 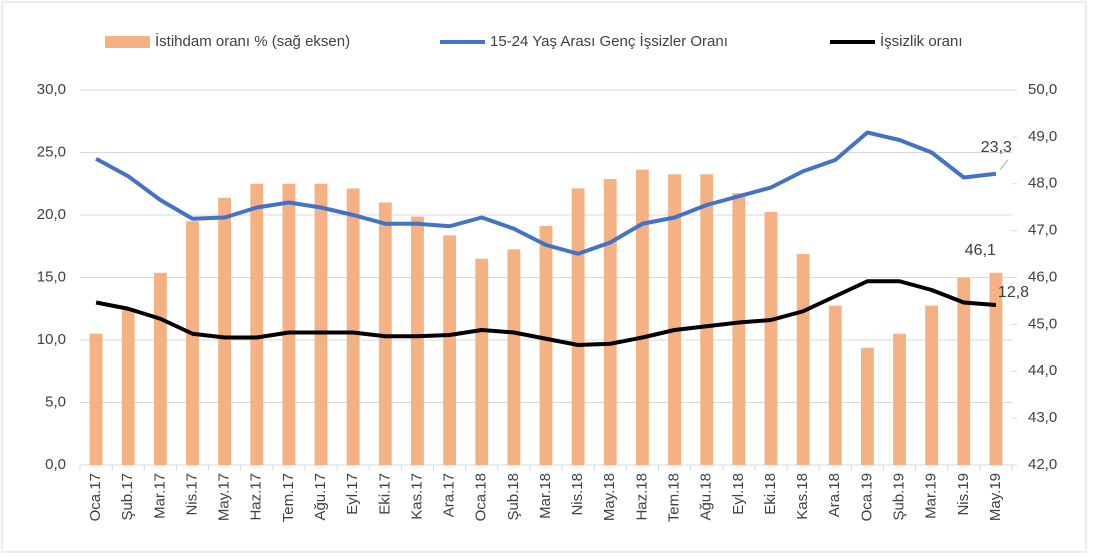 What do you see at coordinates (51, 339) in the screenshot?
I see `y-tick-label: 10,0` at bounding box center [51, 339].